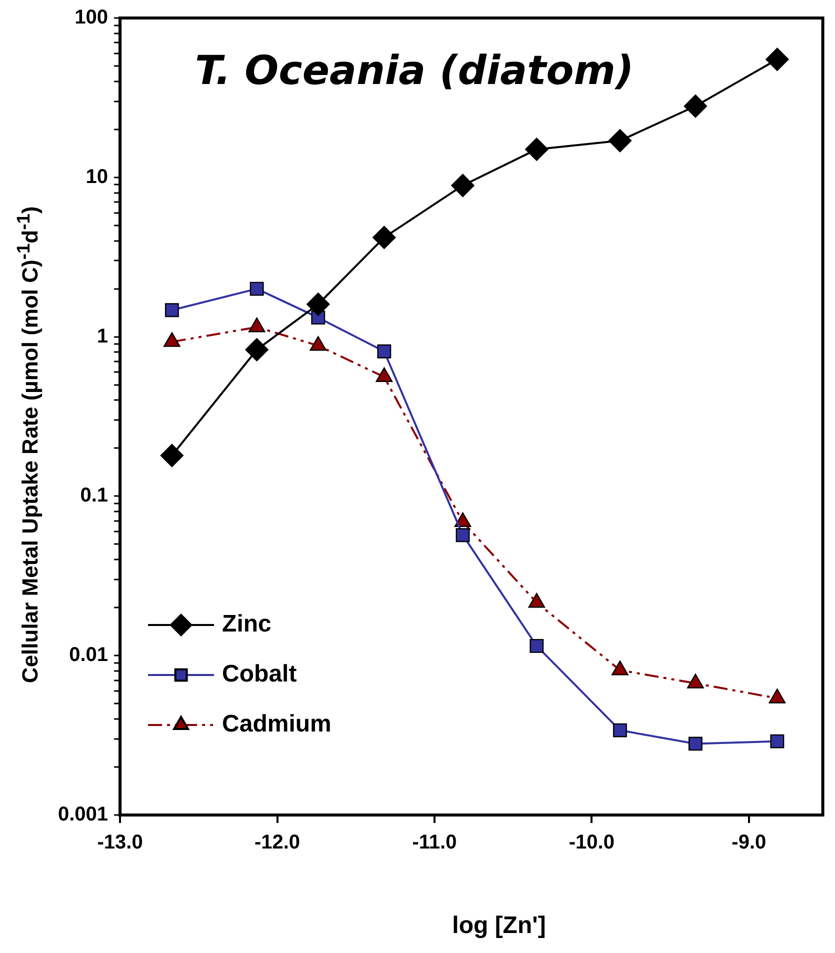 The width and height of the screenshot is (835, 953). What do you see at coordinates (434, 843) in the screenshot?
I see `x-tick-label: -11.0` at bounding box center [434, 843].